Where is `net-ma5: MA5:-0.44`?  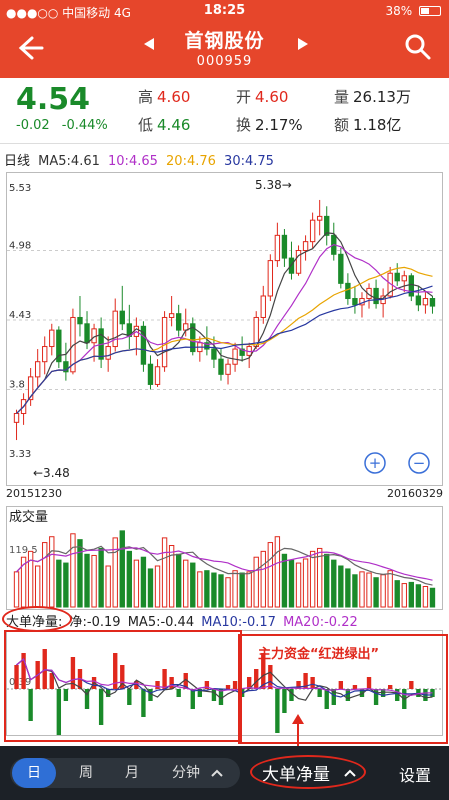 net-ma5: MA5:-0.44 is located at coordinates (161, 622).